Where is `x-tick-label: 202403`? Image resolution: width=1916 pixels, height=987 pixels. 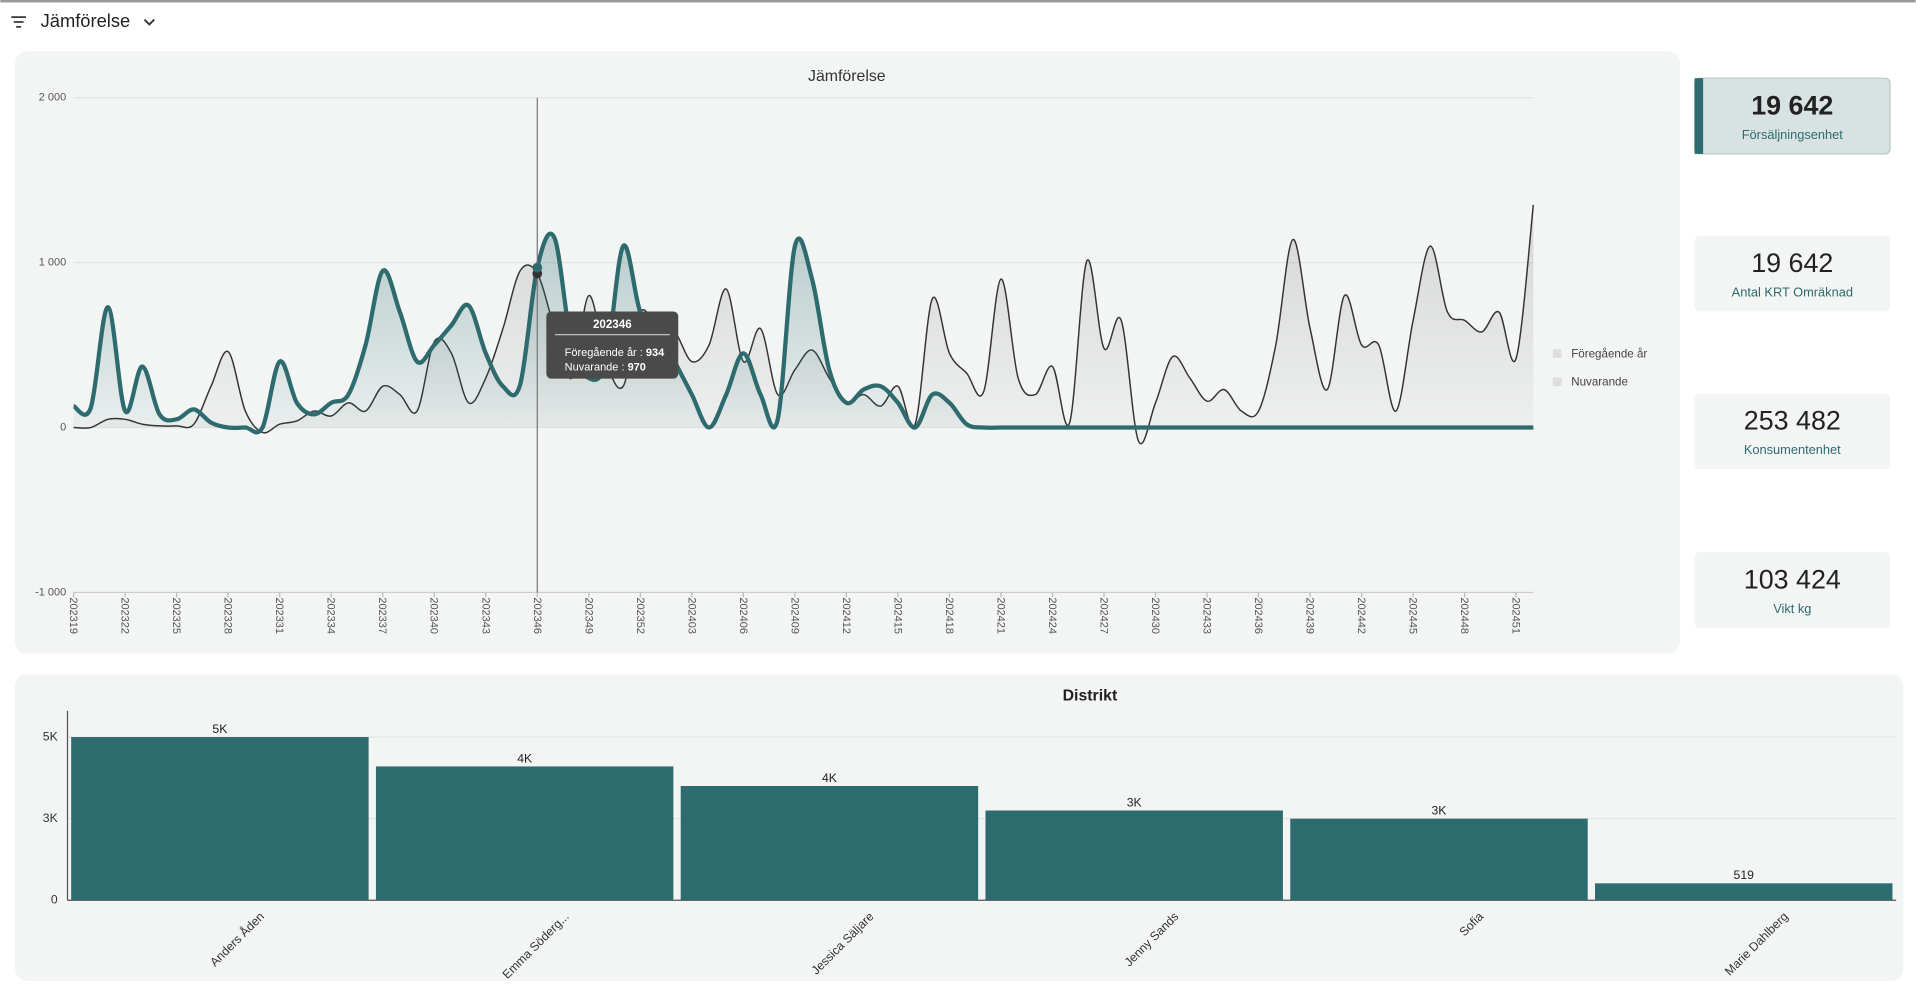
x-tick-label: 202403 is located at coordinates (691, 615).